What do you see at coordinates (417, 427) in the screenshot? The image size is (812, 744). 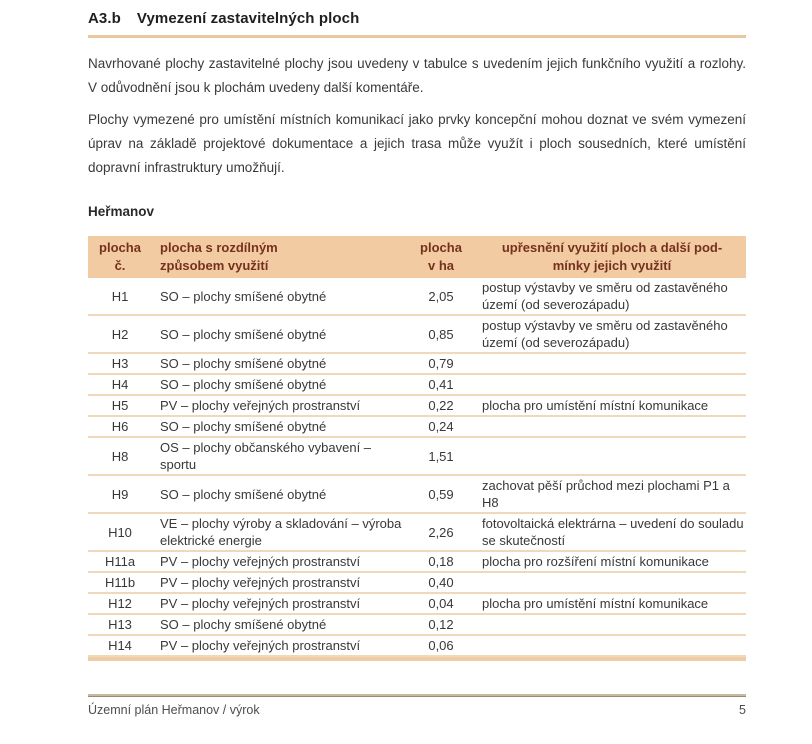 I see `table-row: H6 SO – plochy smíšené obytné 0,24` at bounding box center [417, 427].